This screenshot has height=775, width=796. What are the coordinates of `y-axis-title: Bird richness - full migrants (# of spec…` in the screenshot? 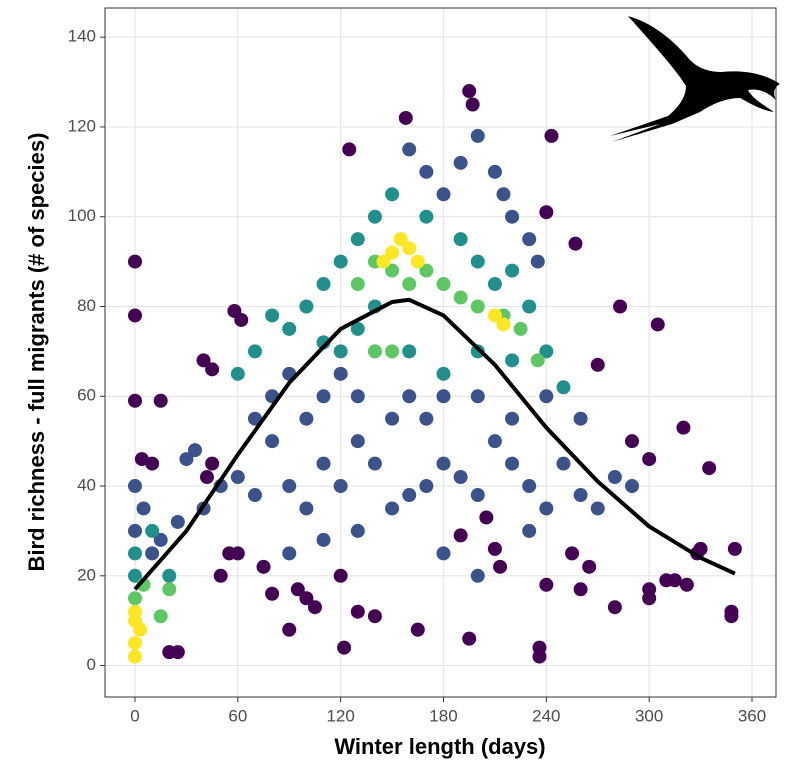 It's located at (36, 352).